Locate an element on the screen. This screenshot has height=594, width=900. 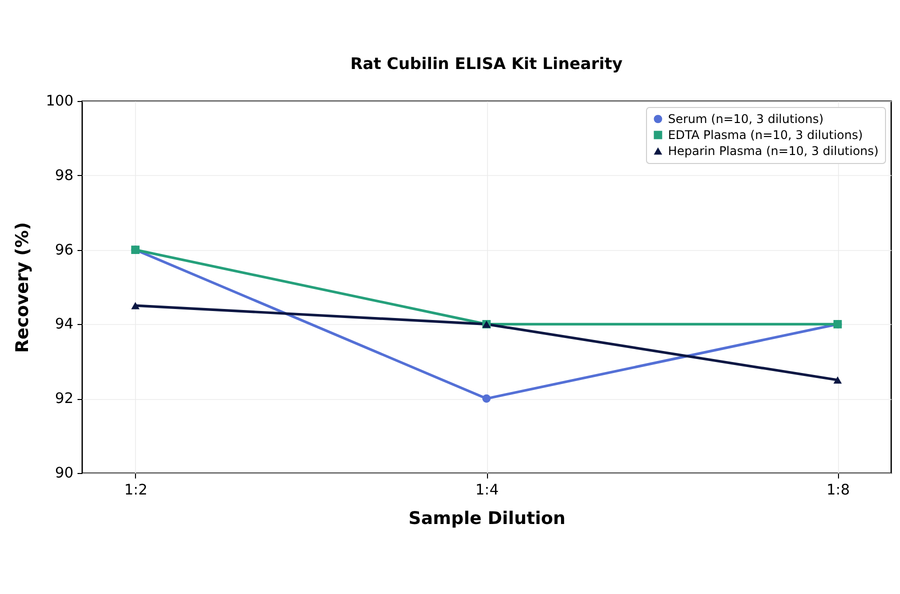
y-tick-label: 92 is located at coordinates (64, 399).